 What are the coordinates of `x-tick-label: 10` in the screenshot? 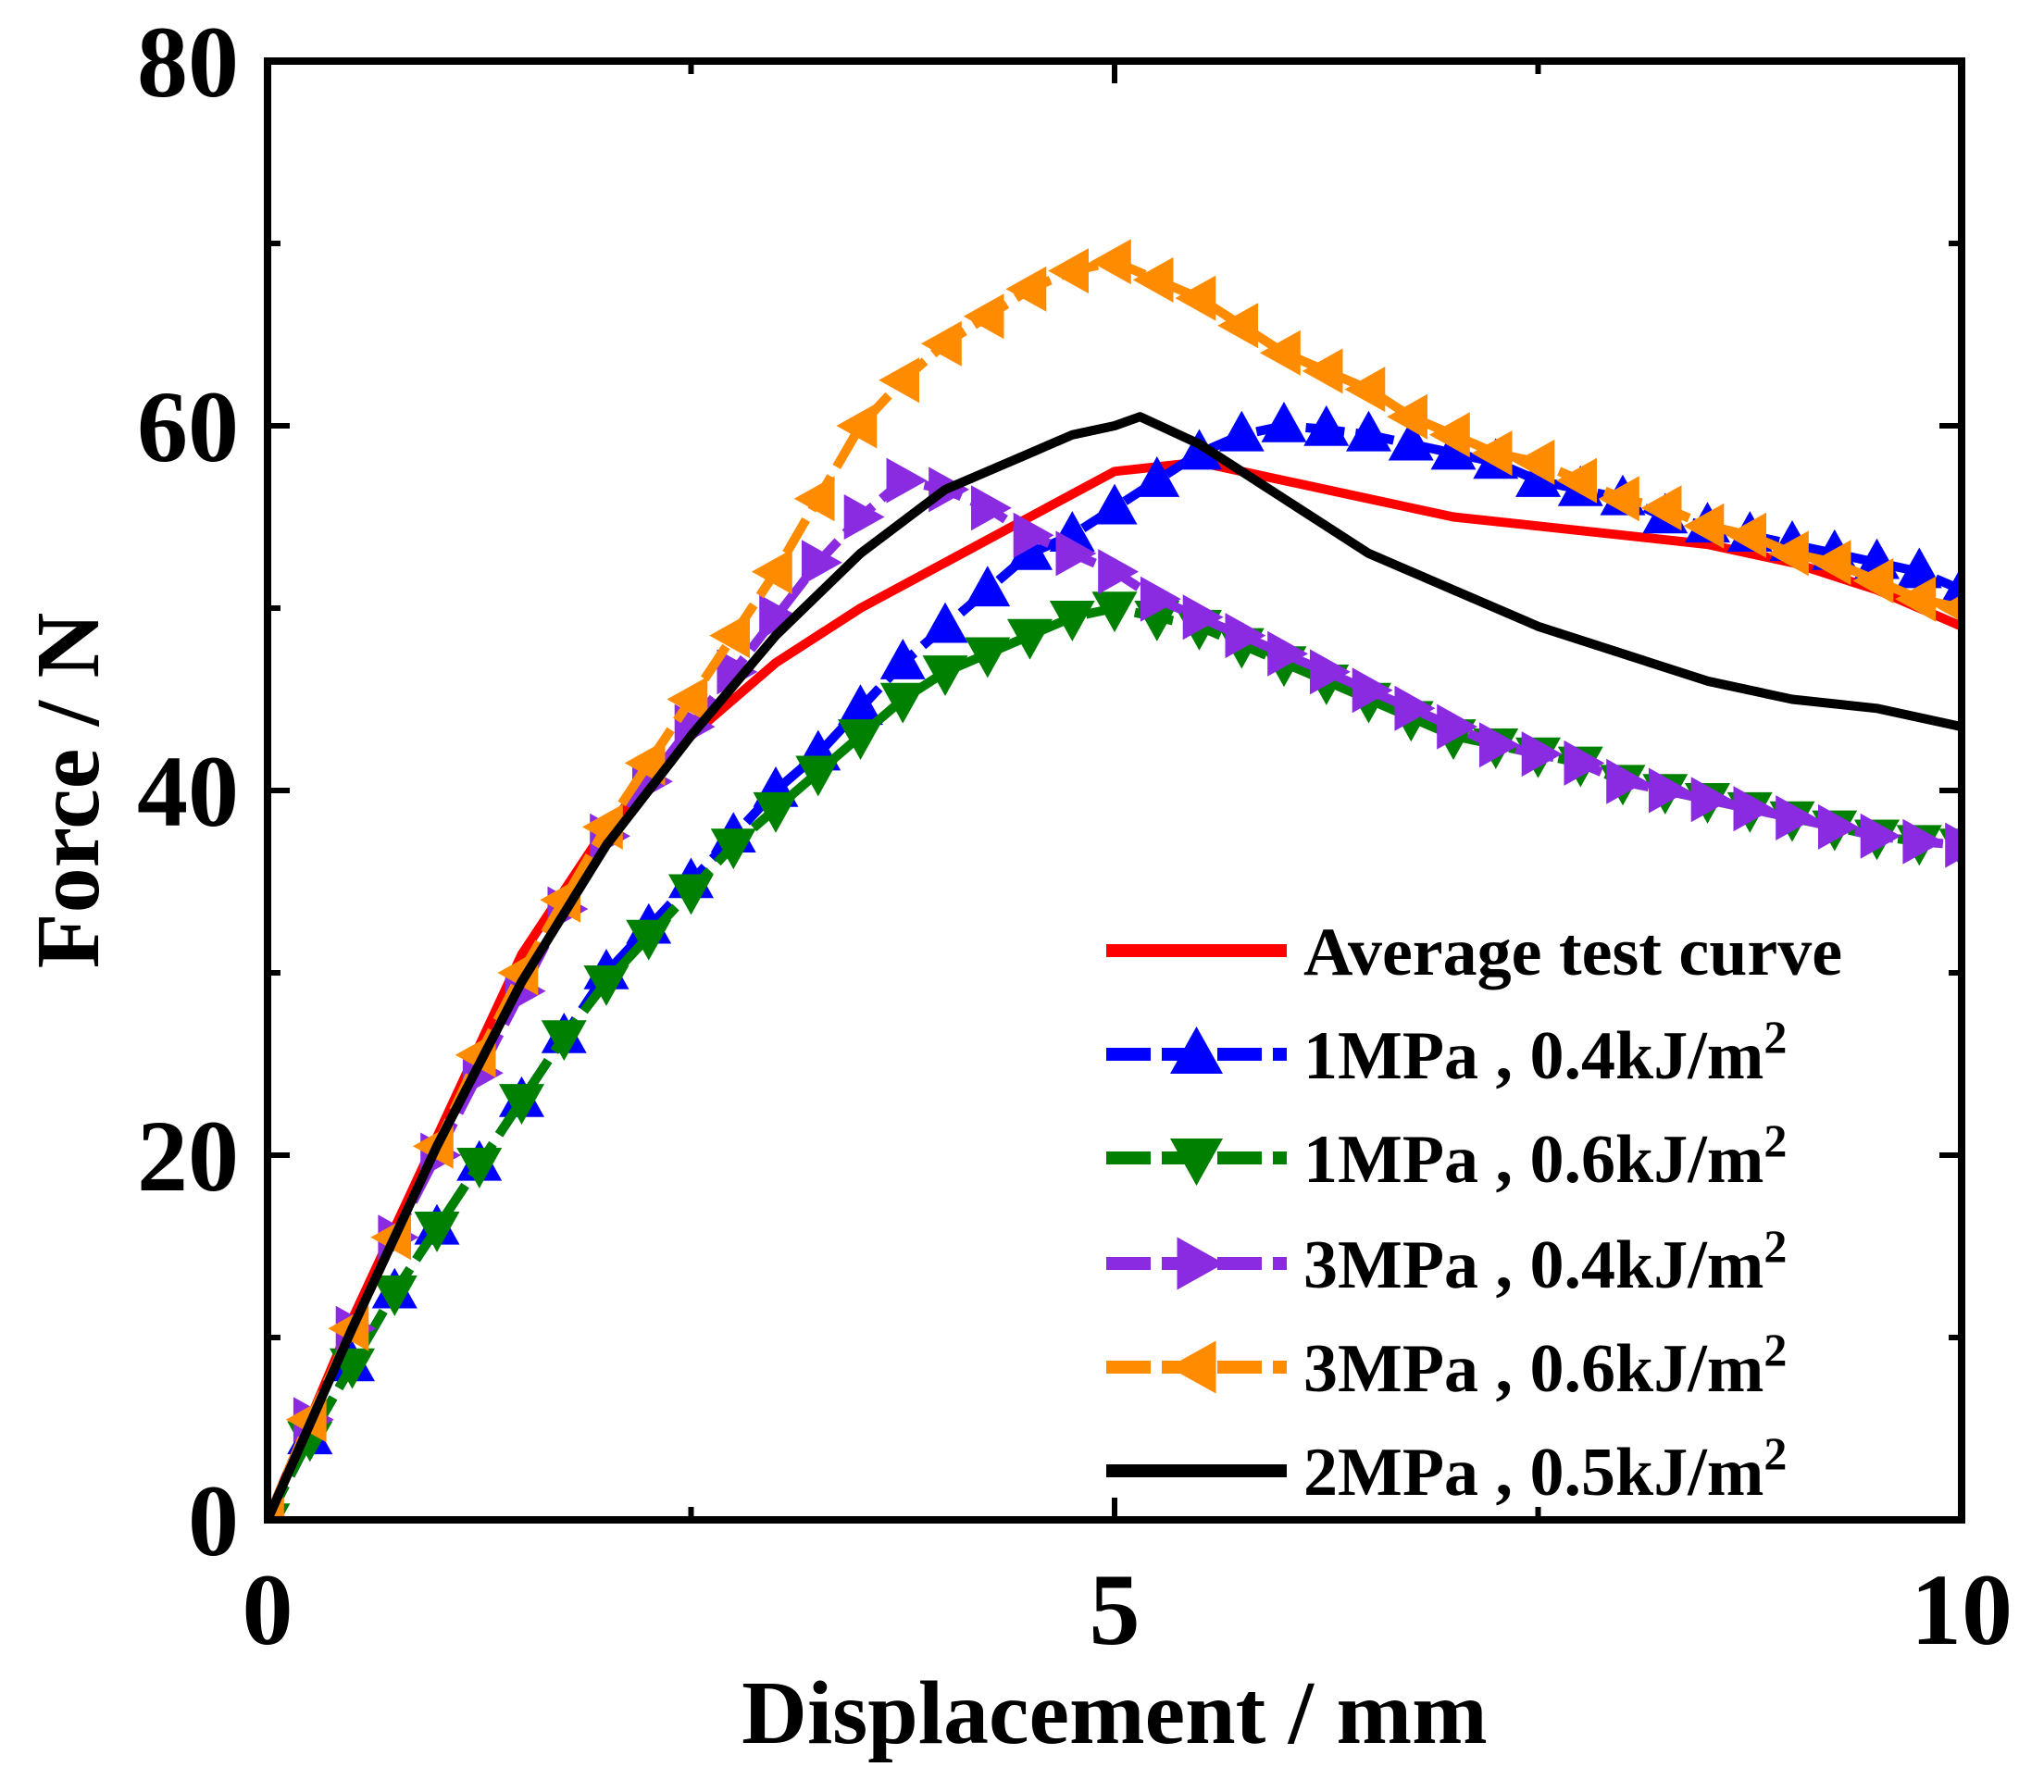 It's located at (1962, 1609).